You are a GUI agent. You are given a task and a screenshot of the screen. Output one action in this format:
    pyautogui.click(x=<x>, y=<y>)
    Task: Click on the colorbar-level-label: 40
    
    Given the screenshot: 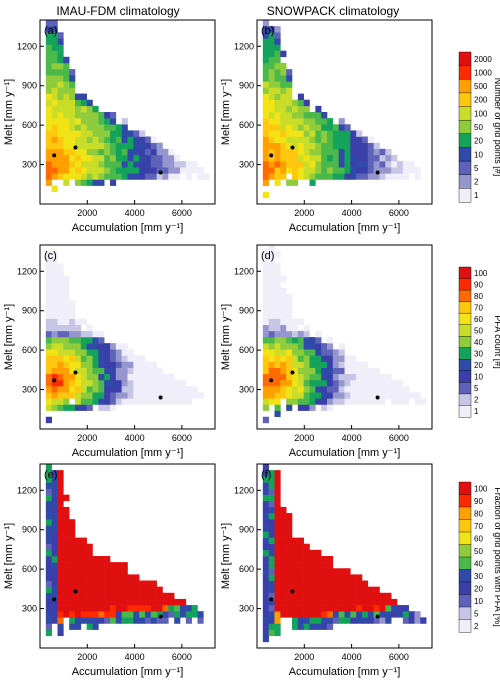 What is the action you would take?
    pyautogui.click(x=478, y=563)
    